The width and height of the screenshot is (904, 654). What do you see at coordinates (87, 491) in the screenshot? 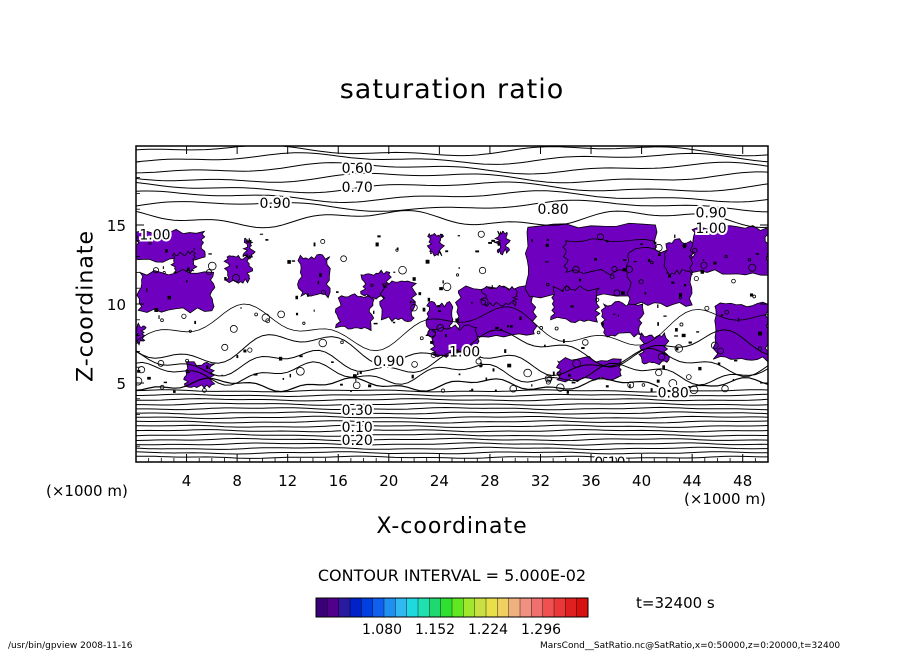
I see `z-unit-label: (×1000 m)` at bounding box center [87, 491].